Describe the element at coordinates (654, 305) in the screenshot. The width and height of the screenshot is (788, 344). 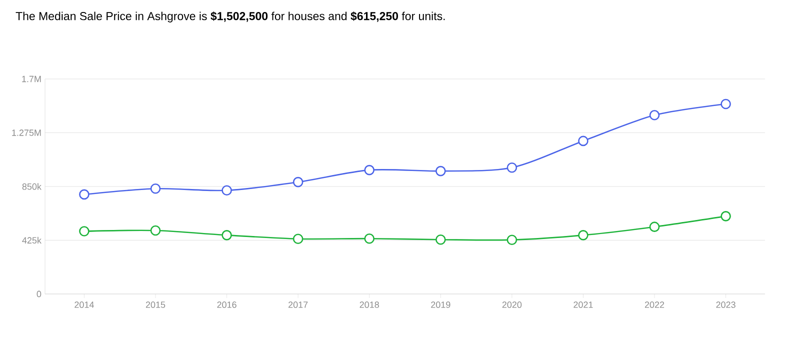
I see `x-tick-label: 2022` at that location.